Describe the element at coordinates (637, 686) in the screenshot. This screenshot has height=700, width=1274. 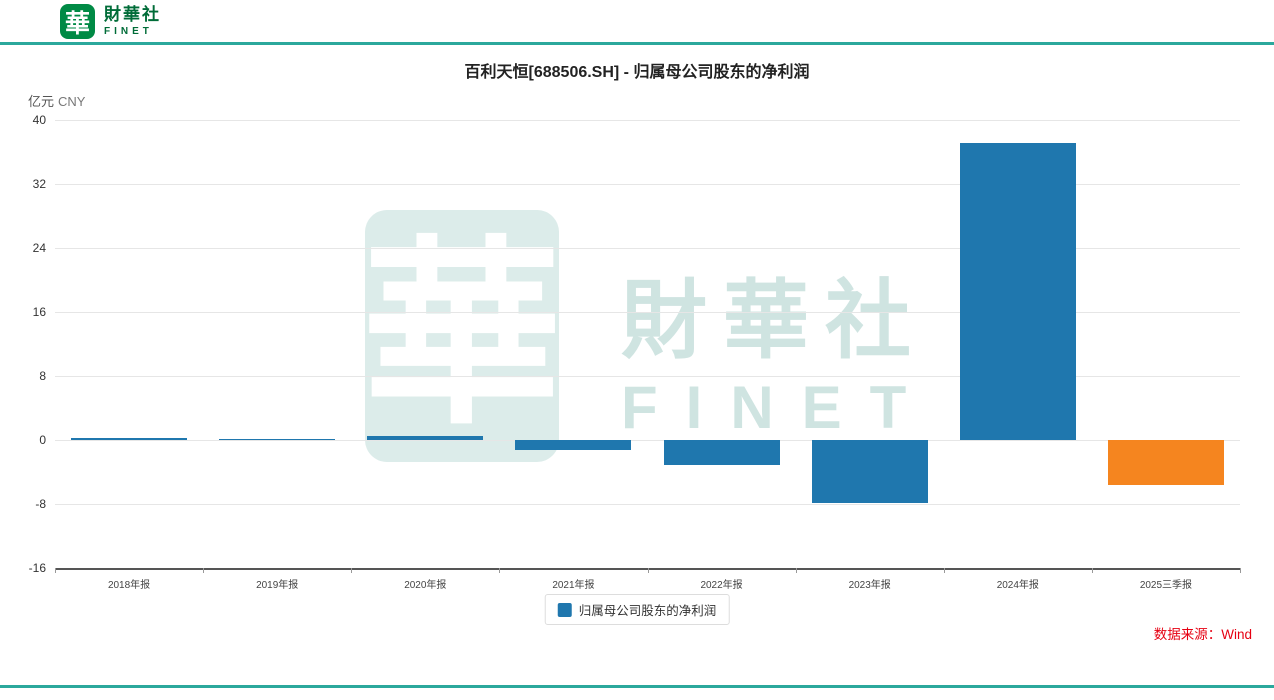
I see `bottom-divider` at that location.